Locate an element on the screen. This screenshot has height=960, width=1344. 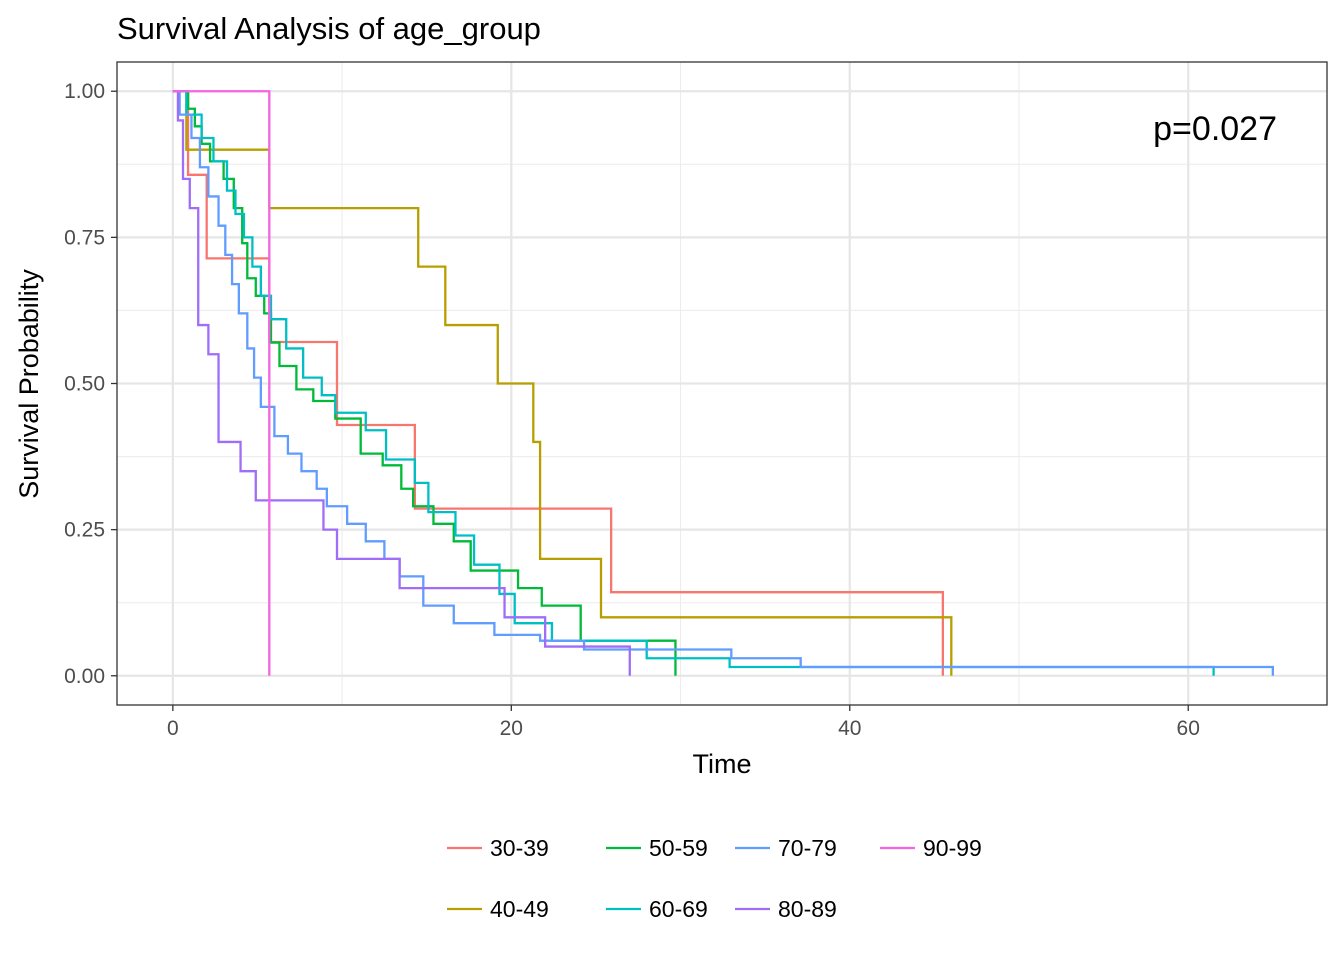
legend-label: 80-89 is located at coordinates (807, 909).